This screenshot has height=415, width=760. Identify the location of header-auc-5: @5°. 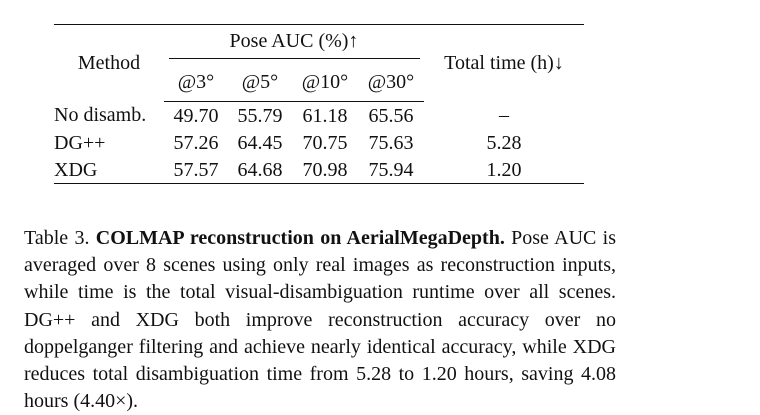
(259, 82).